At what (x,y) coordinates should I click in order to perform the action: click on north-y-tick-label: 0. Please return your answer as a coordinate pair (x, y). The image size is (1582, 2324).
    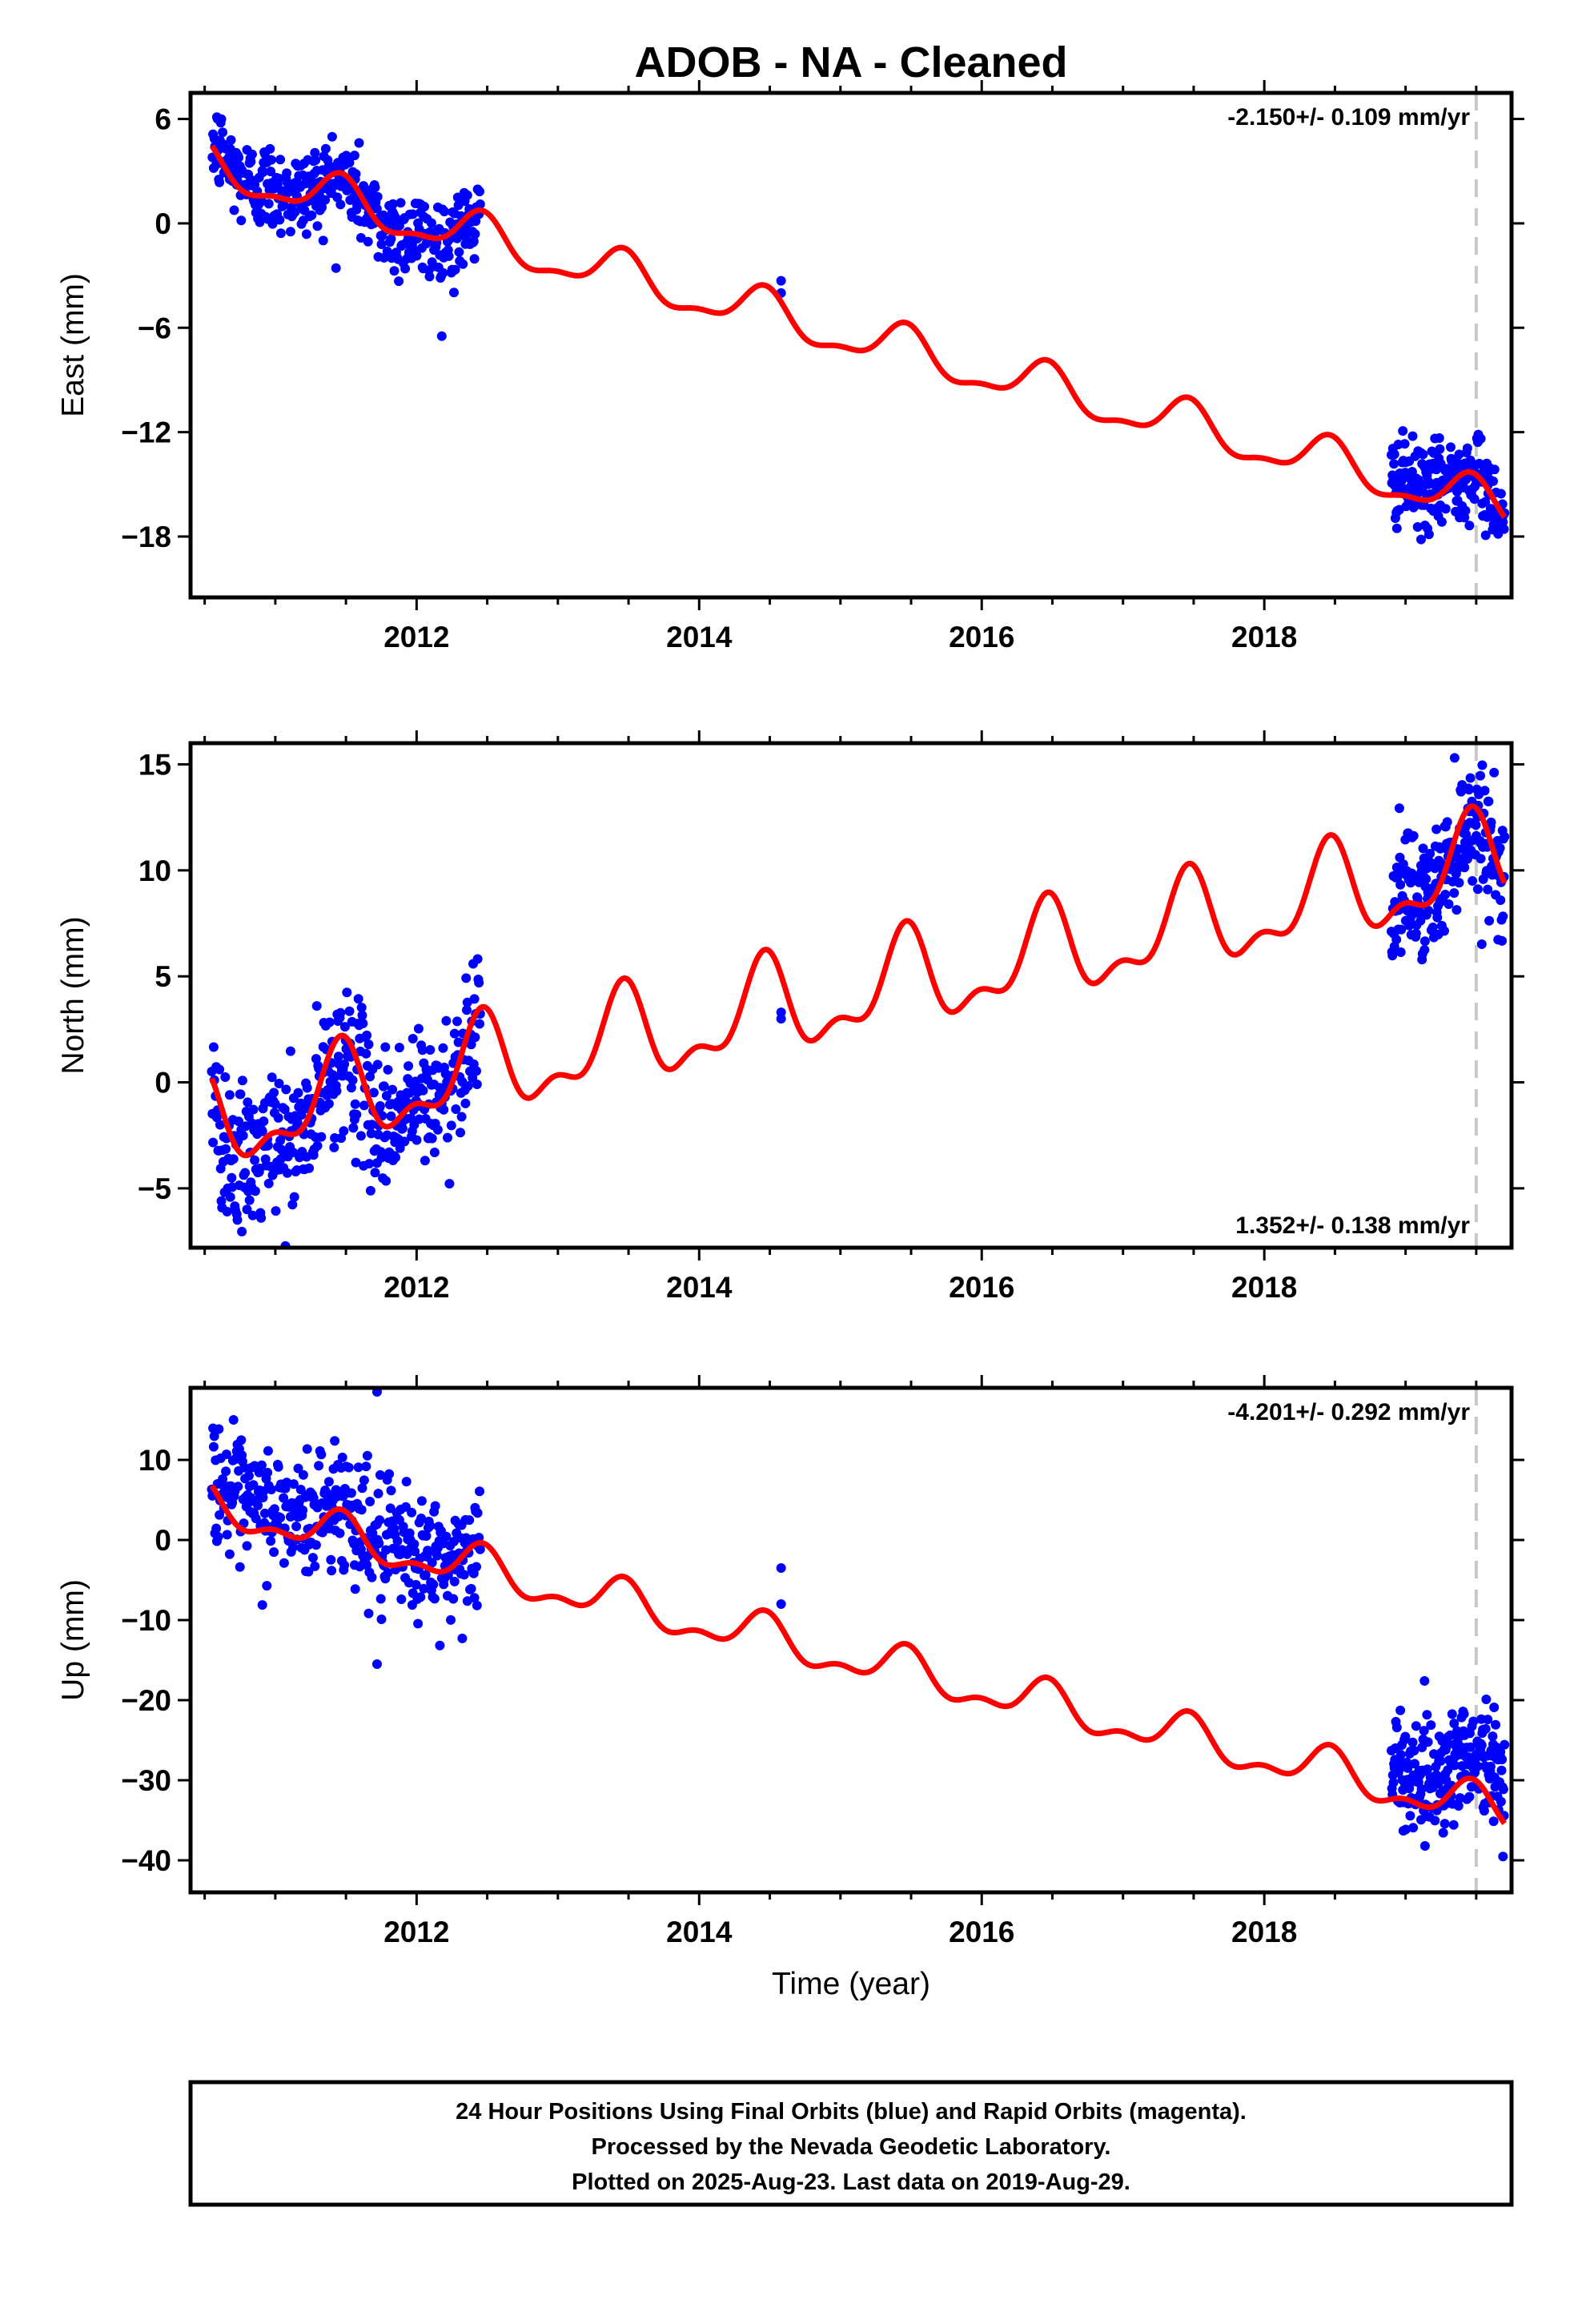
    Looking at the image, I should click on (163, 1083).